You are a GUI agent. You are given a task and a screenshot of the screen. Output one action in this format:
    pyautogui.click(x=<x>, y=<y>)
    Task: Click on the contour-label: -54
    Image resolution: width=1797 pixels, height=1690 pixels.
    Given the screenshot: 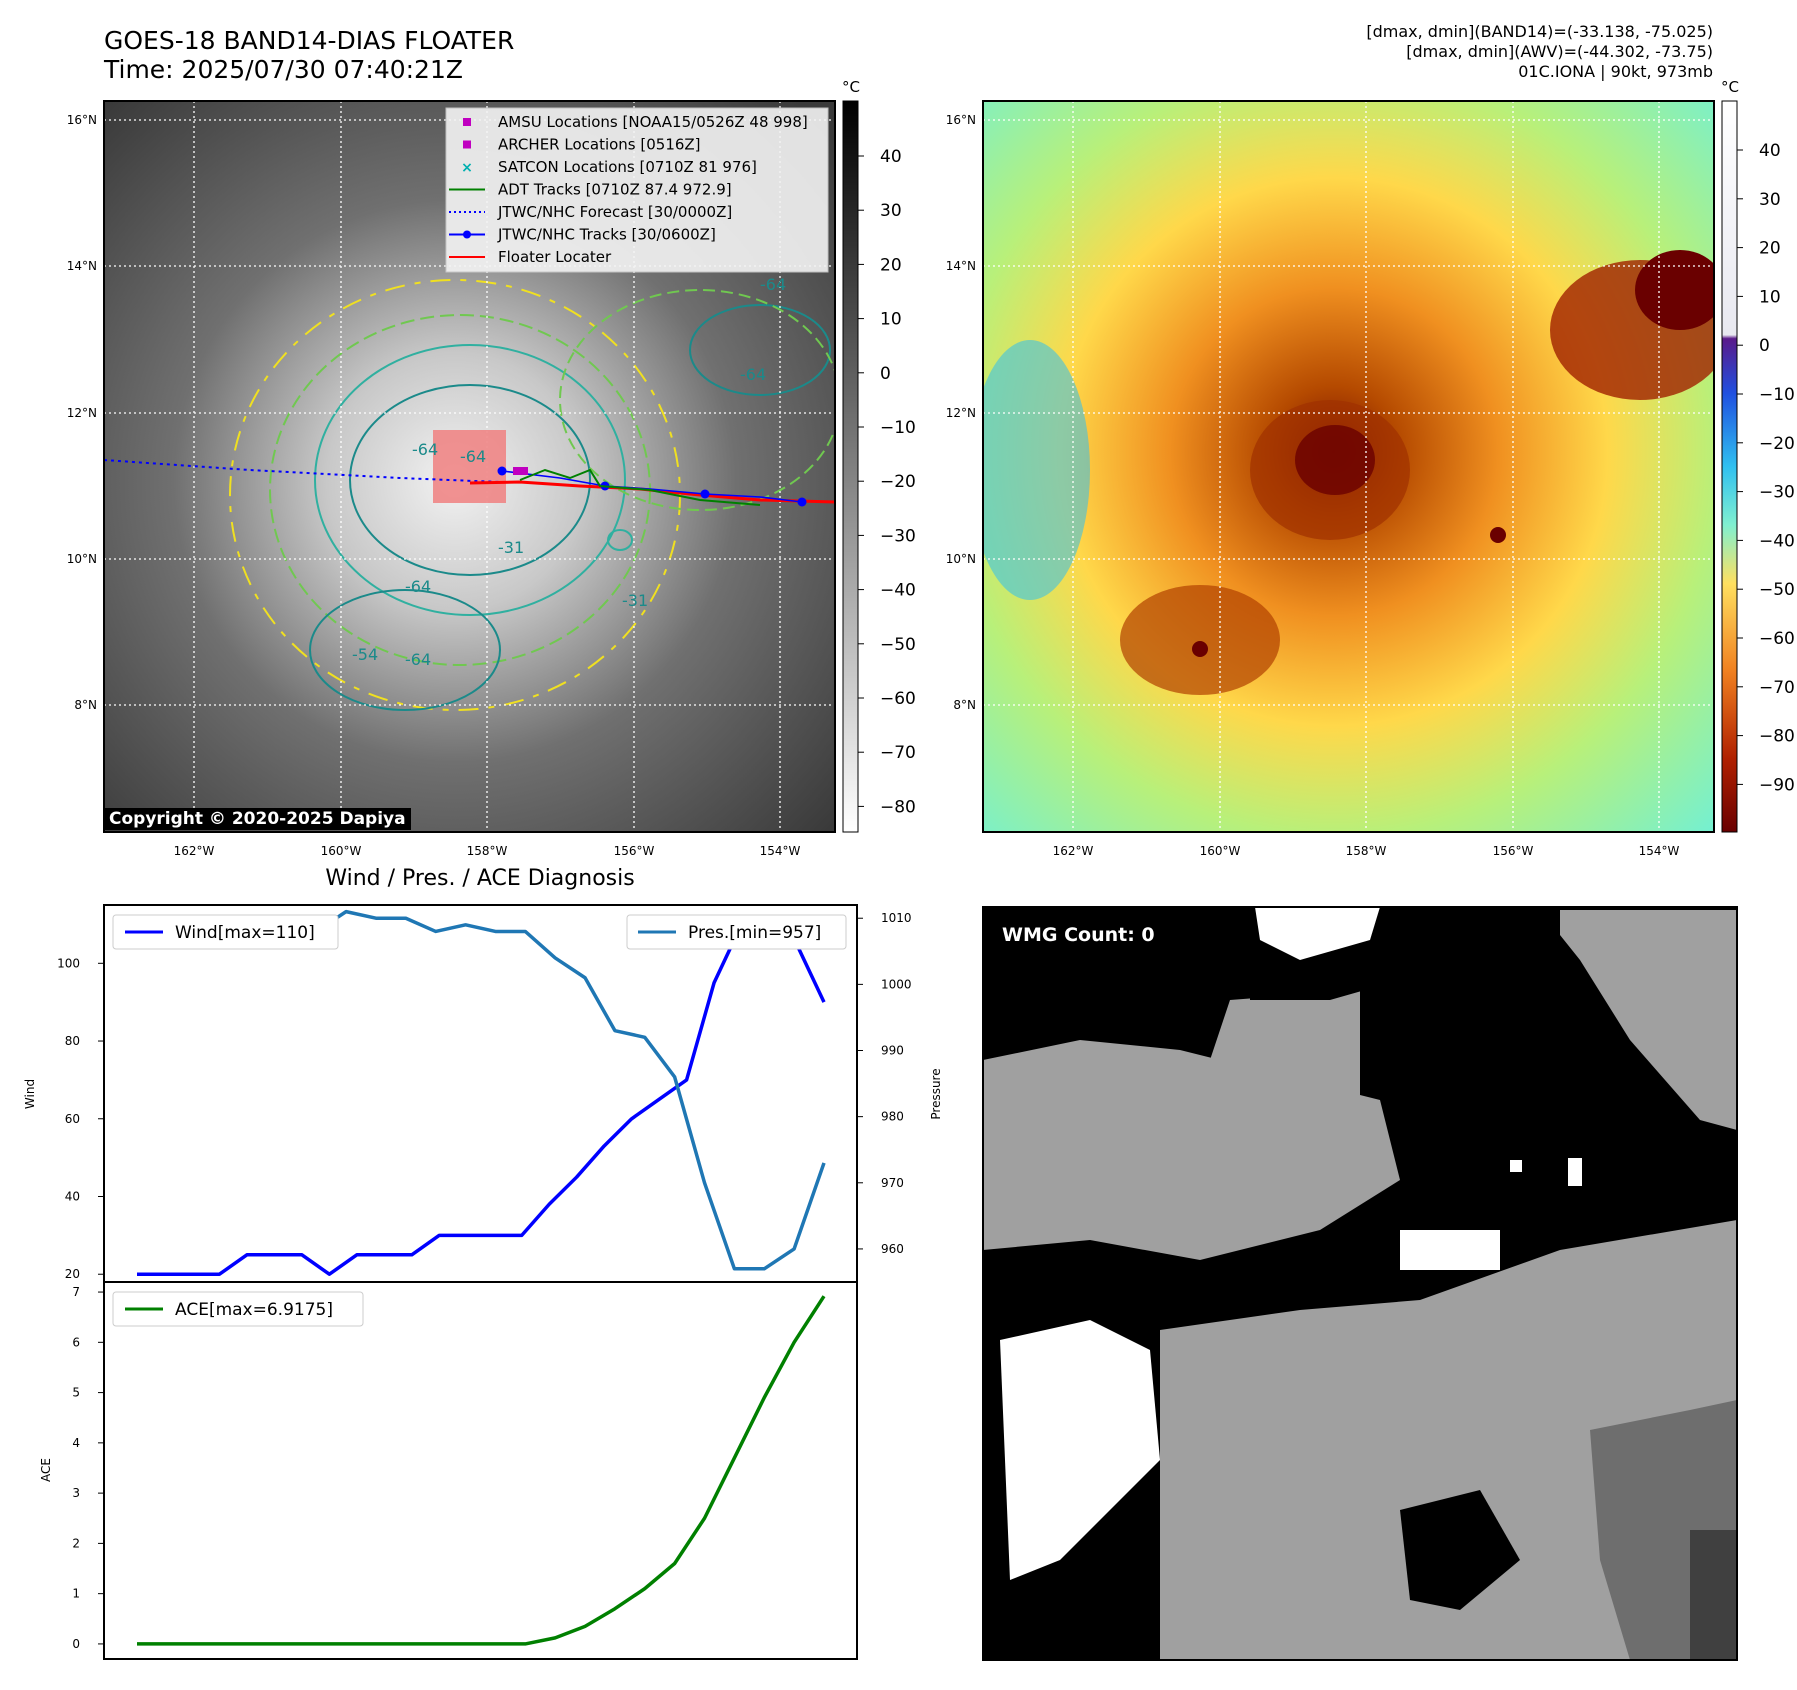 What is the action you would take?
    pyautogui.click(x=365, y=654)
    